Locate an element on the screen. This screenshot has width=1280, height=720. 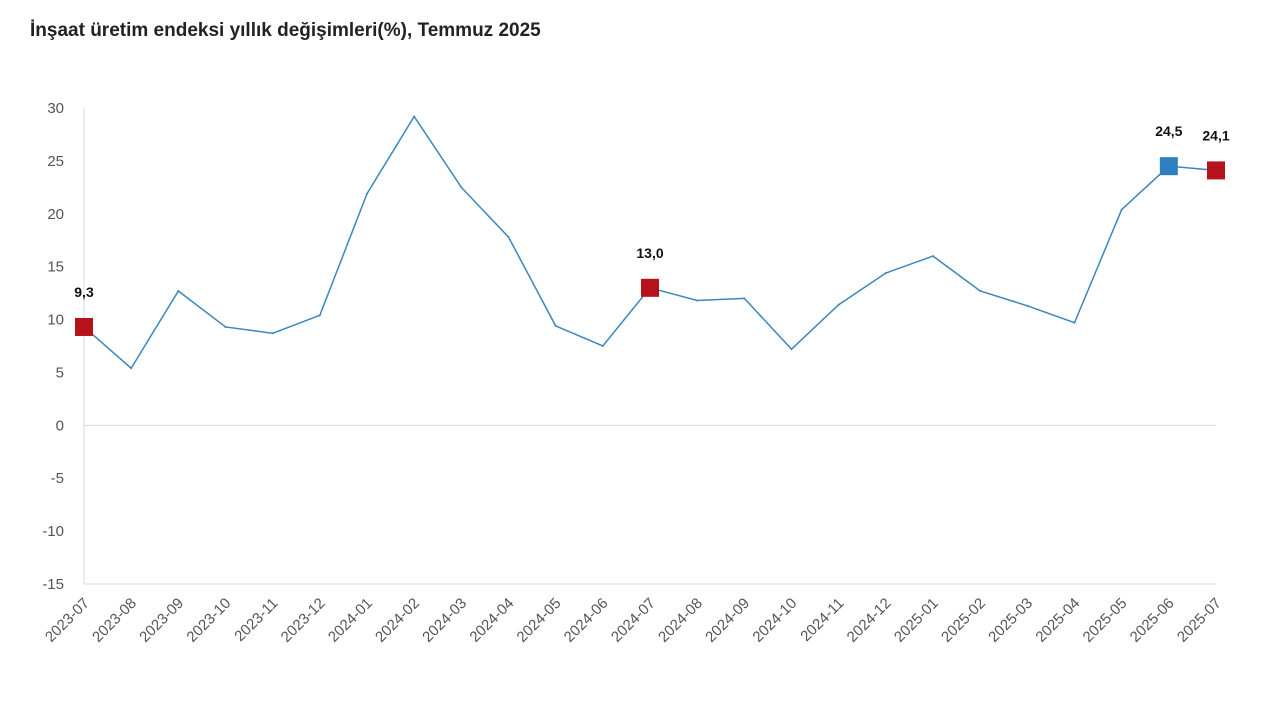
x-tick-label: 2024-07 is located at coordinates (633, 620).